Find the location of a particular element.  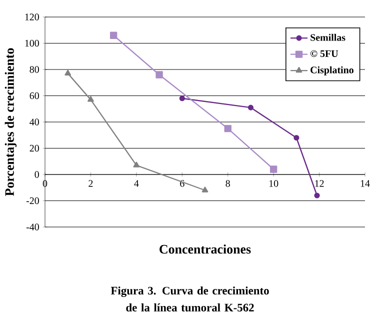

x-tick-label: 2 is located at coordinates (90, 183).